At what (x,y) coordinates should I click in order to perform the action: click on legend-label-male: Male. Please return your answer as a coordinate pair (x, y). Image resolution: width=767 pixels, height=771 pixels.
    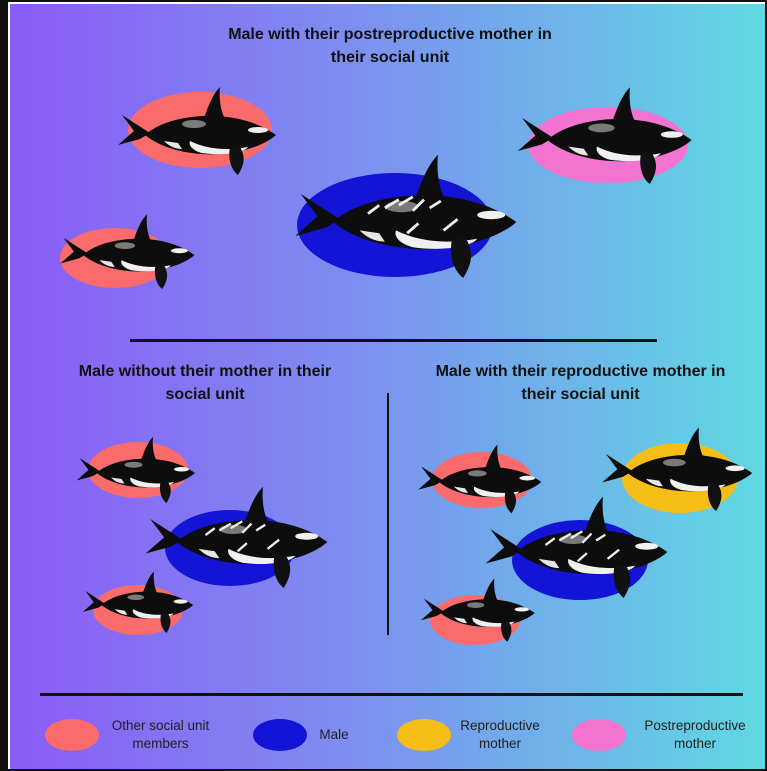
    Looking at the image, I should click on (334, 734).